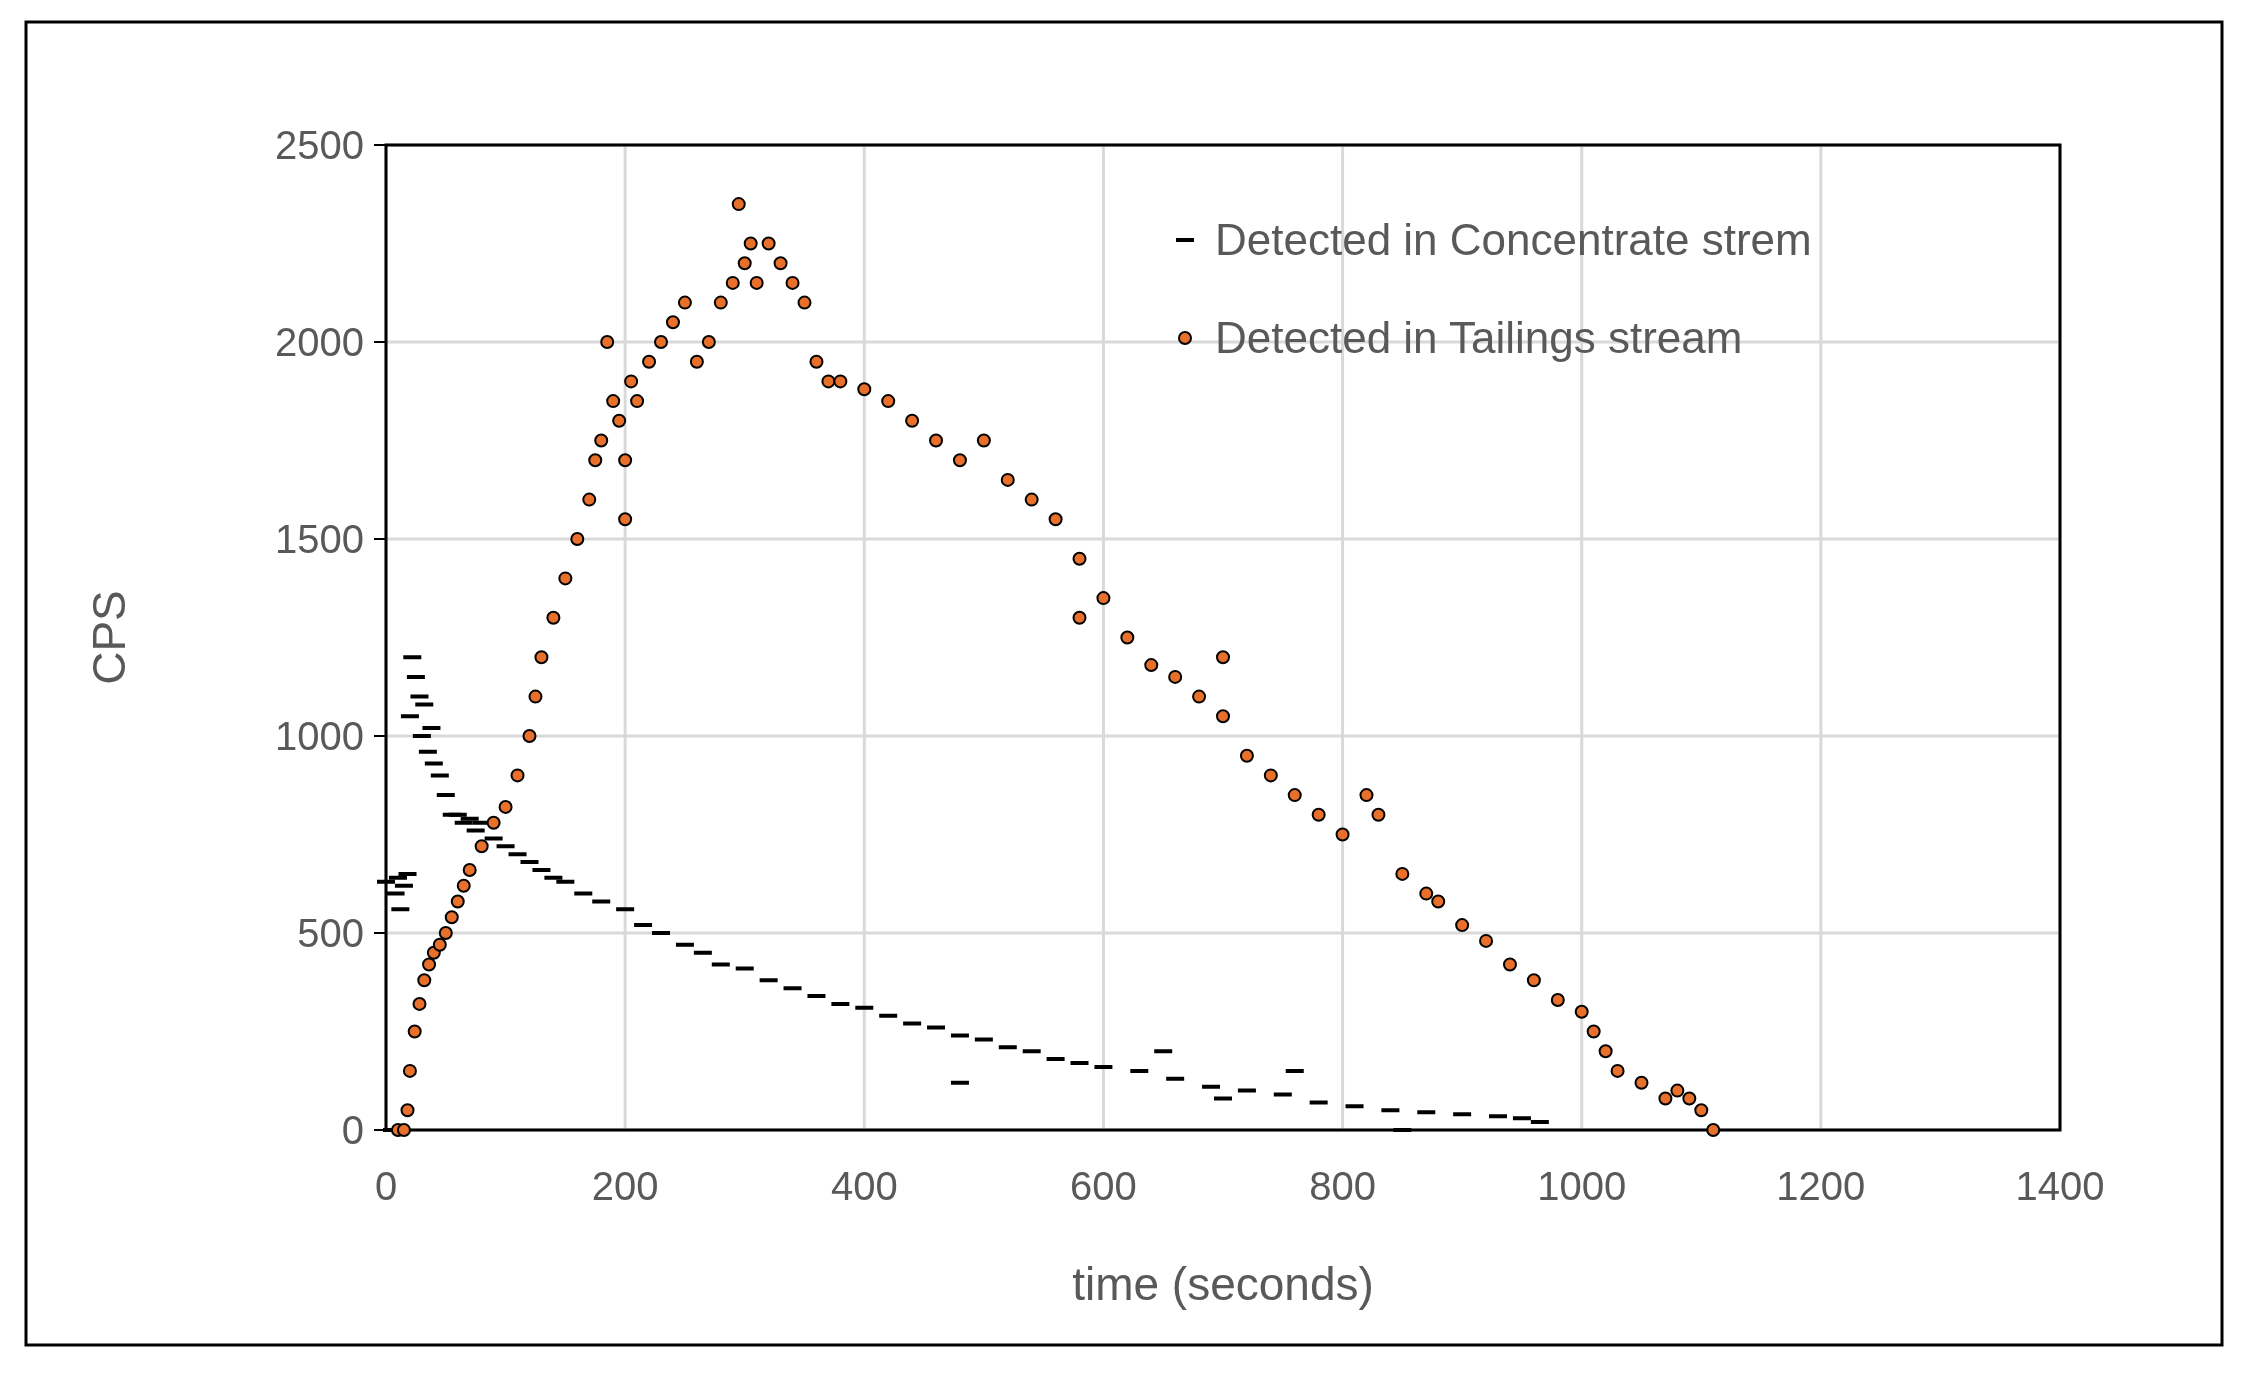 Image resolution: width=2259 pixels, height=1376 pixels. Describe the element at coordinates (1513, 240) in the screenshot. I see `legend-label: Detected in Concentrate strem` at that location.